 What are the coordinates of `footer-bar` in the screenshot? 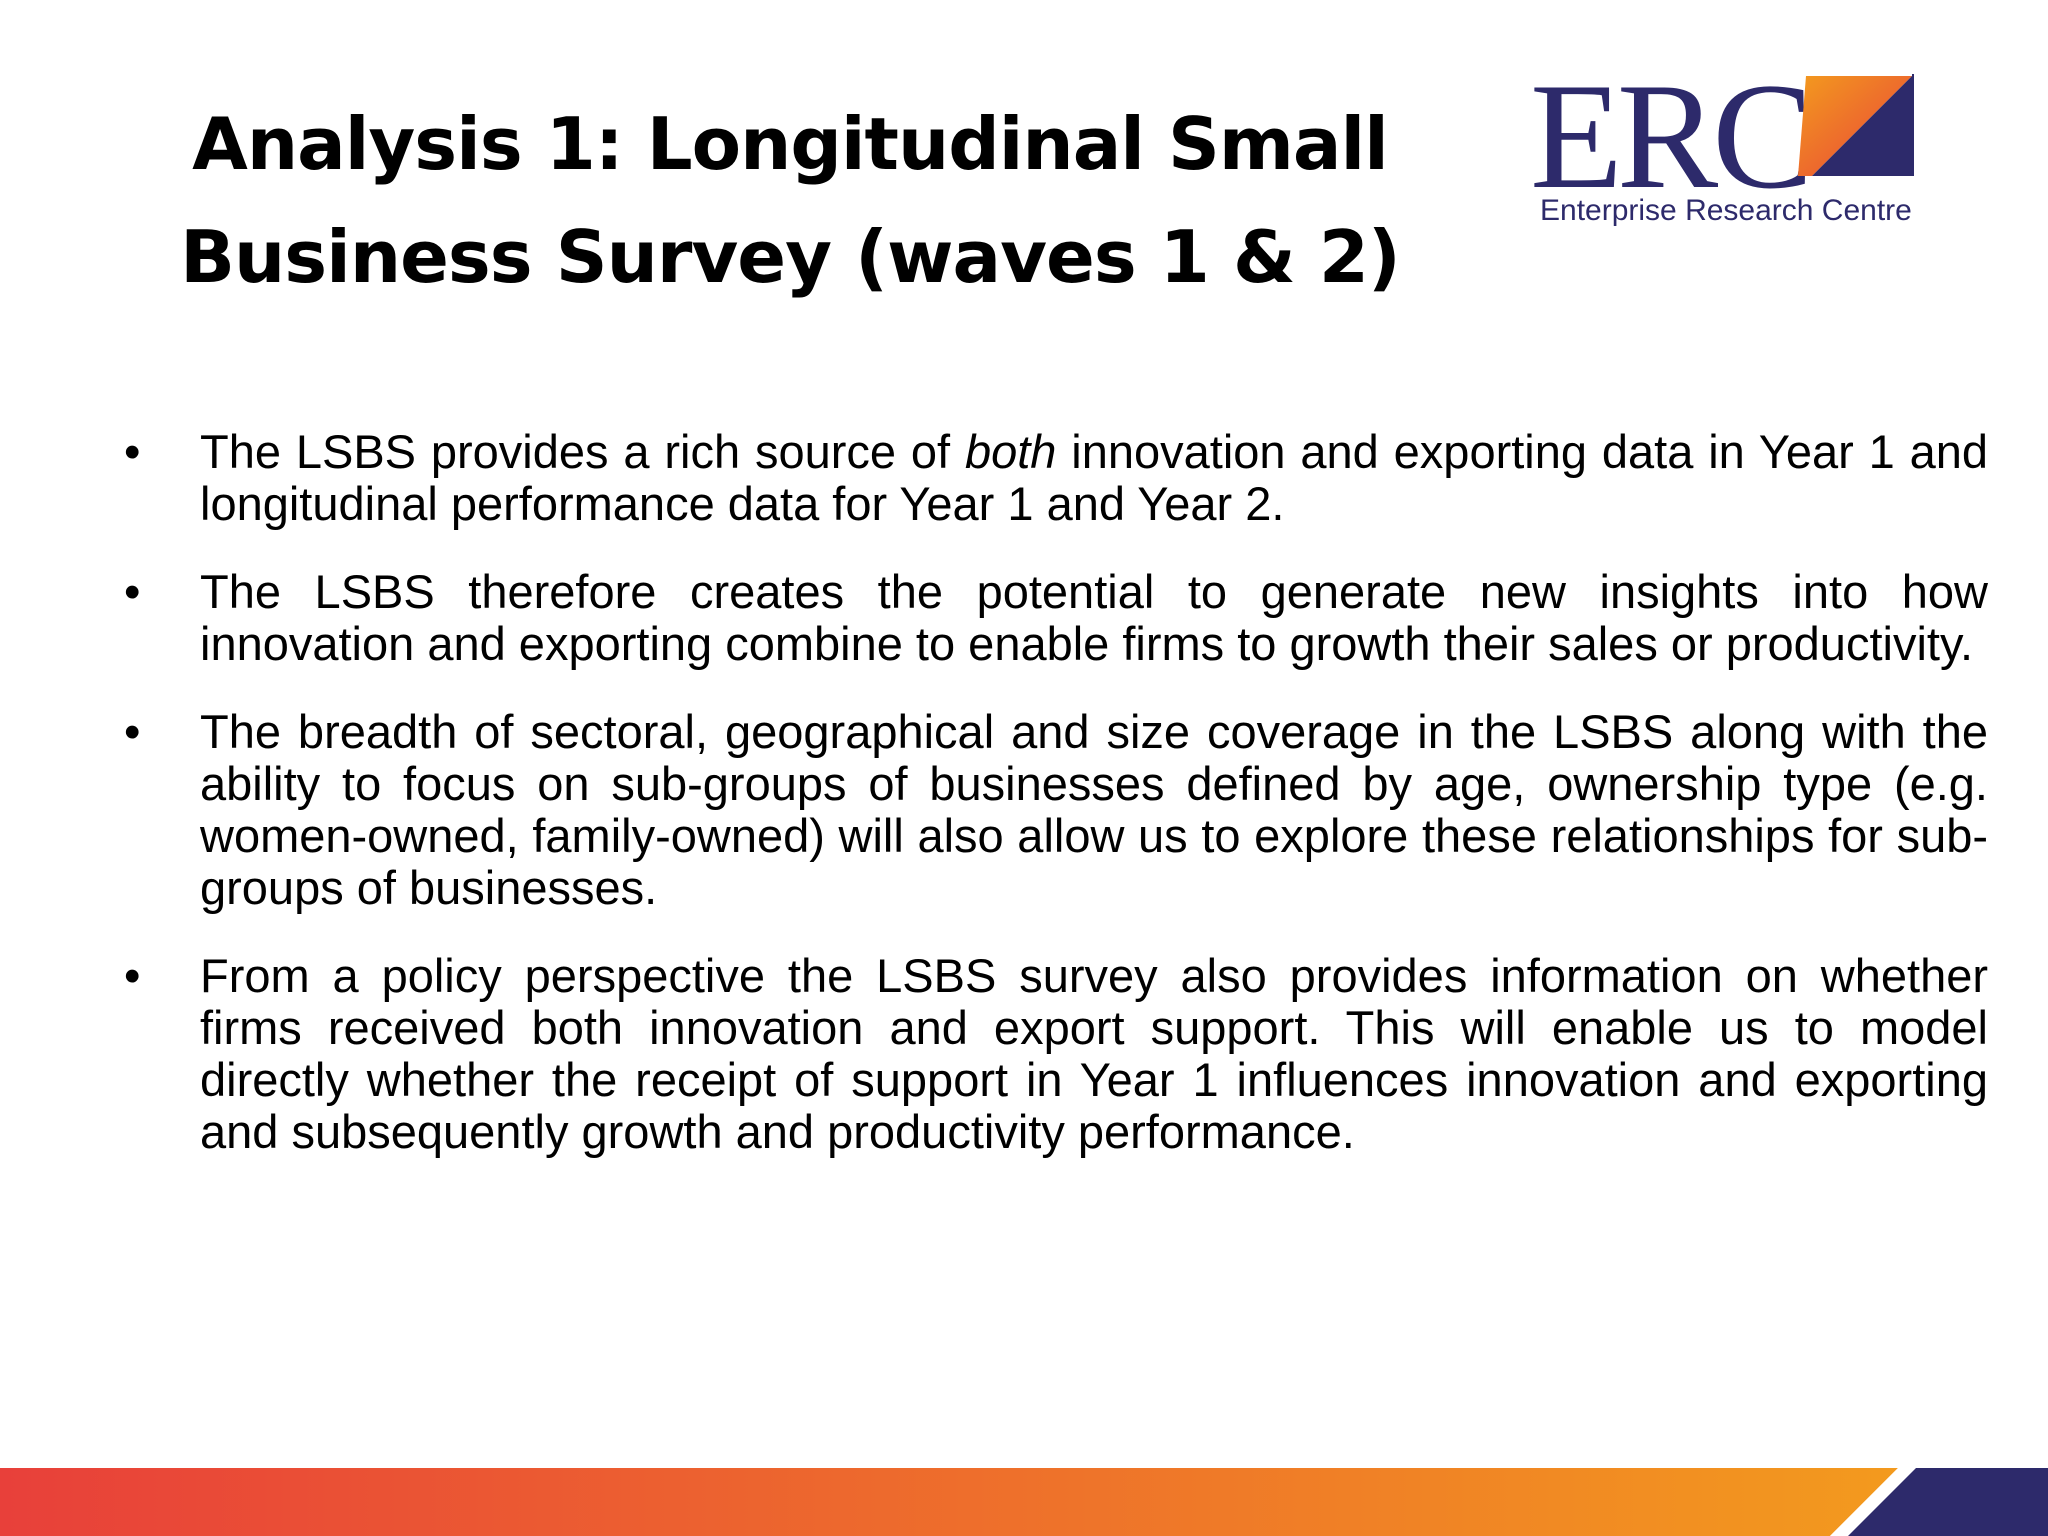 It's located at (1024, 1502).